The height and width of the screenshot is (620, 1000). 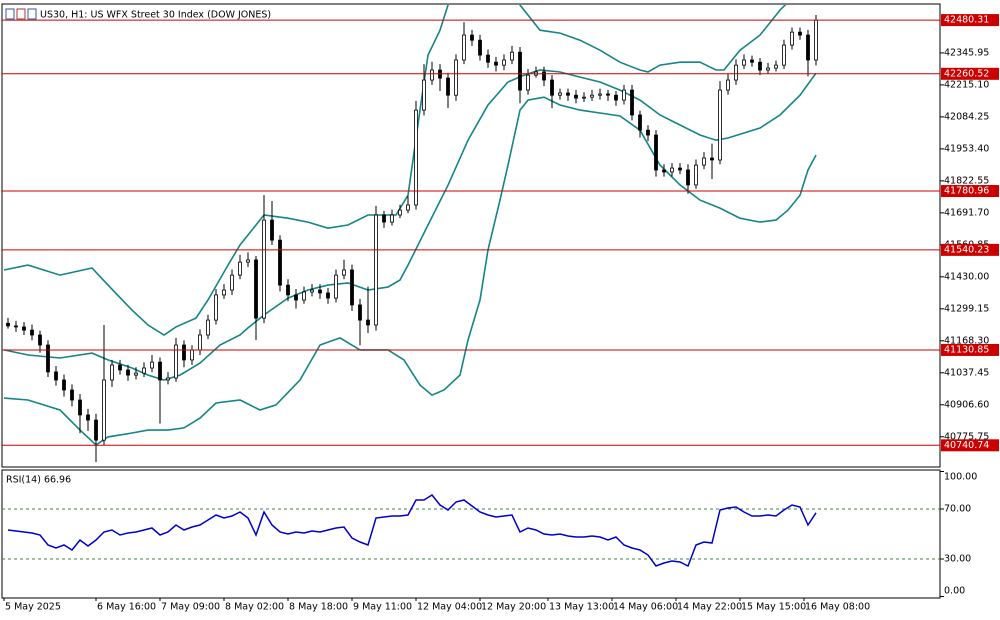 What do you see at coordinates (966, 180) in the screenshot?
I see `y-tick-label: 41822.55` at bounding box center [966, 180].